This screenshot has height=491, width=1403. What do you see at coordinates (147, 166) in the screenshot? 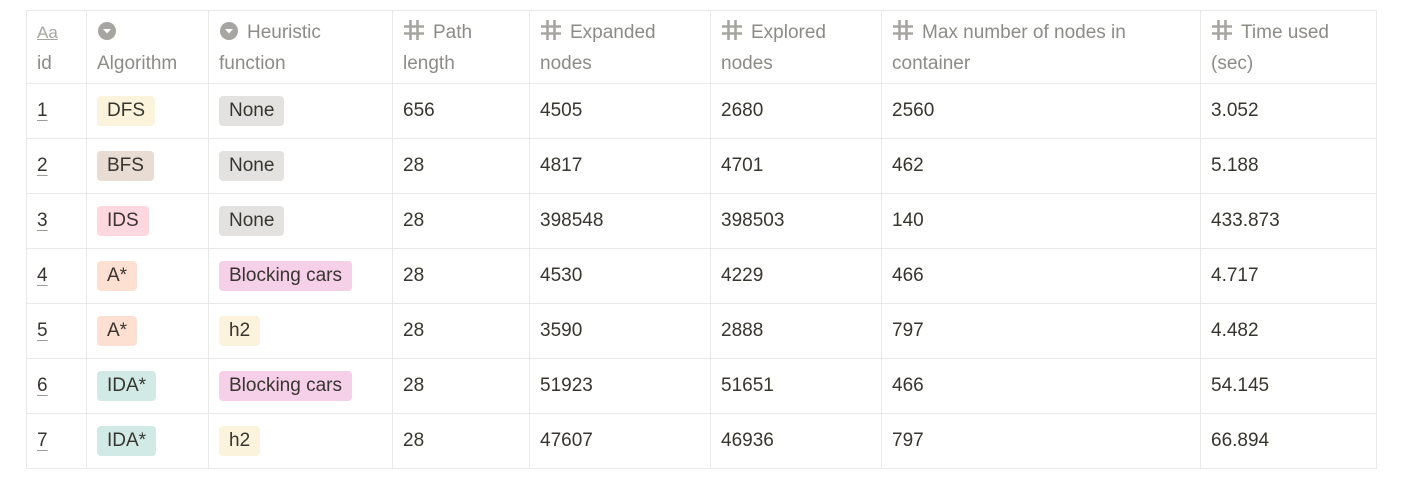
I see `cell-algorithm: BFS` at bounding box center [147, 166].